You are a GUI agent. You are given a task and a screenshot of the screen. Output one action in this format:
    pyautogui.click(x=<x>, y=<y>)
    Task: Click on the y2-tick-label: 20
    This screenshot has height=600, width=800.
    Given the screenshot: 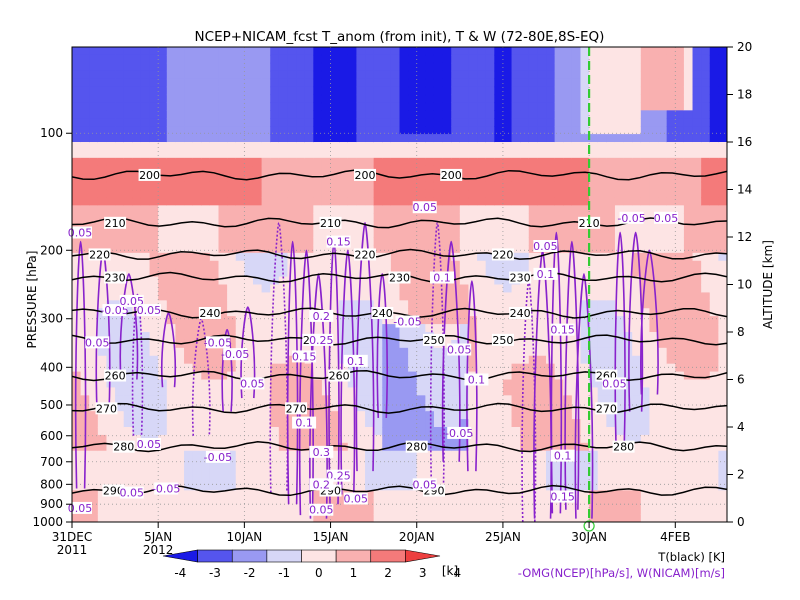 What is the action you would take?
    pyautogui.click(x=744, y=47)
    